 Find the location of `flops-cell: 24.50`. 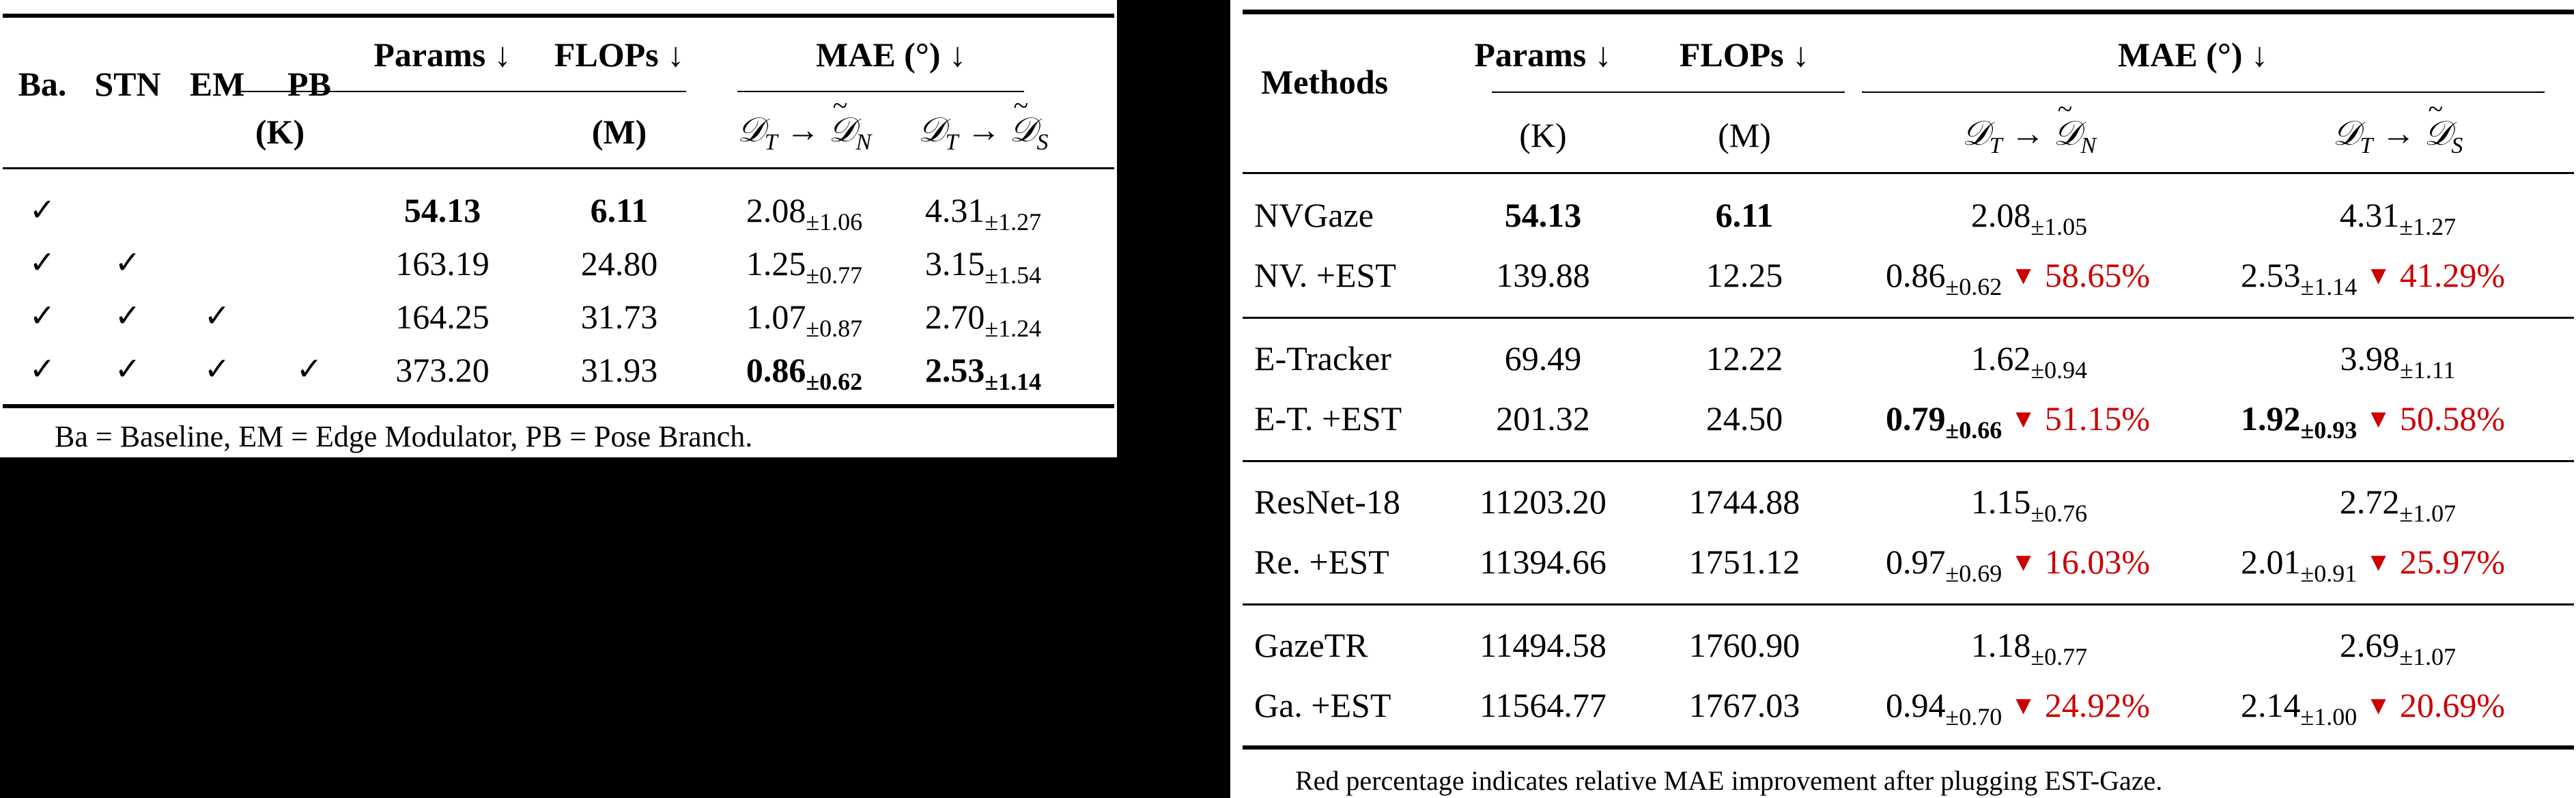

flops-cell: 24.50 is located at coordinates (1744, 418).